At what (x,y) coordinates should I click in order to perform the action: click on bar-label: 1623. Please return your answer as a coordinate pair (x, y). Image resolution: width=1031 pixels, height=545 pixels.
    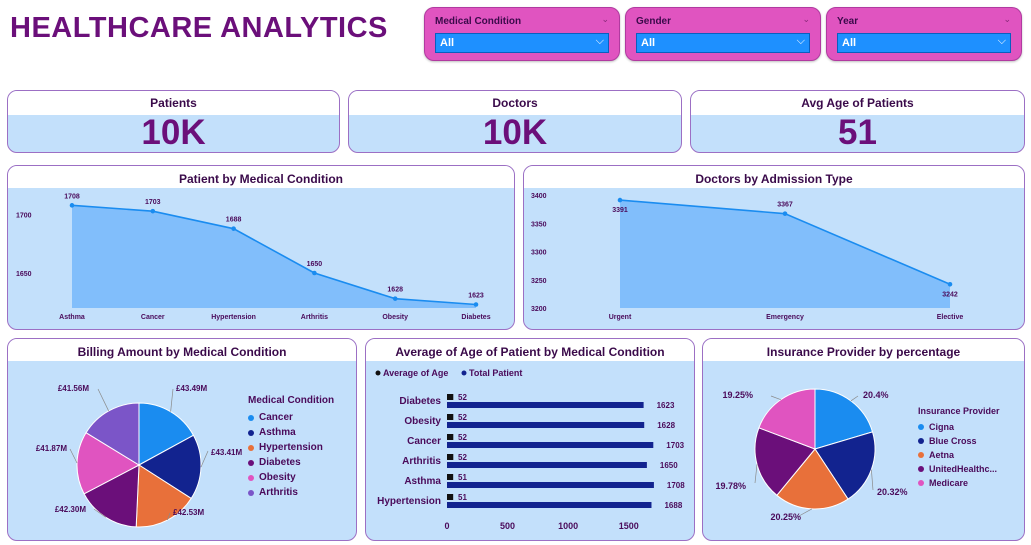
    Looking at the image, I should click on (666, 405).